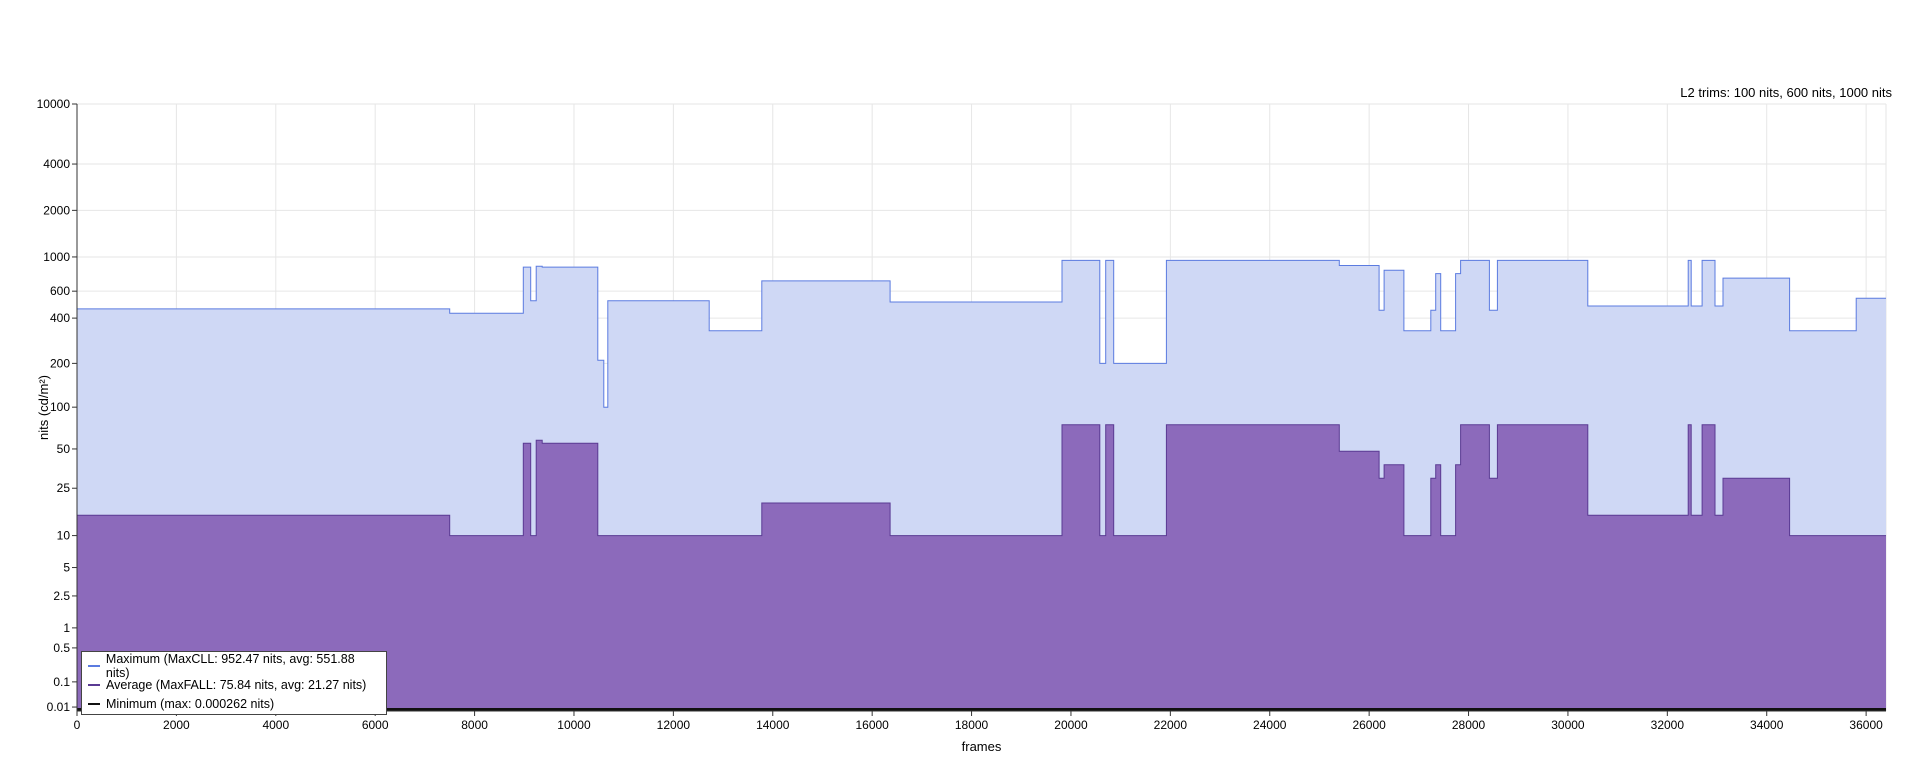 The width and height of the screenshot is (1920, 768). I want to click on x-tick-label: 34000, so click(1767, 725).